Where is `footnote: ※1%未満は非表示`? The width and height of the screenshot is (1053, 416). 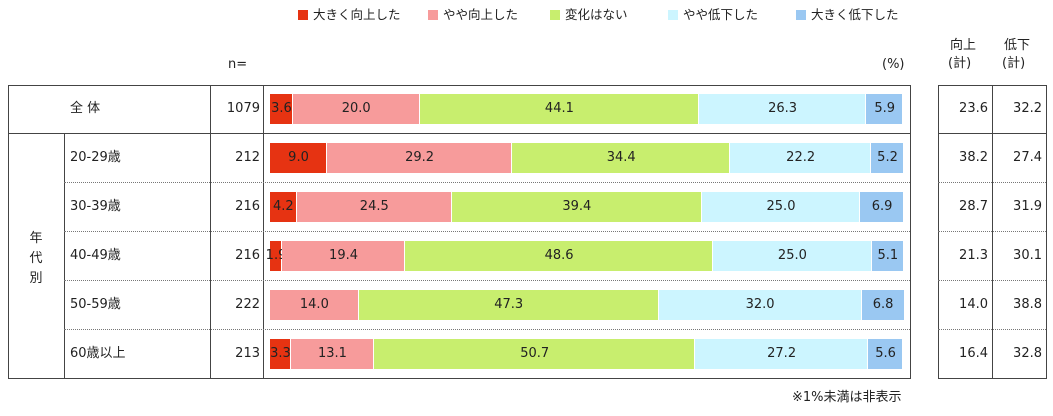
footnote: ※1%未満は非表示 is located at coordinates (847, 397).